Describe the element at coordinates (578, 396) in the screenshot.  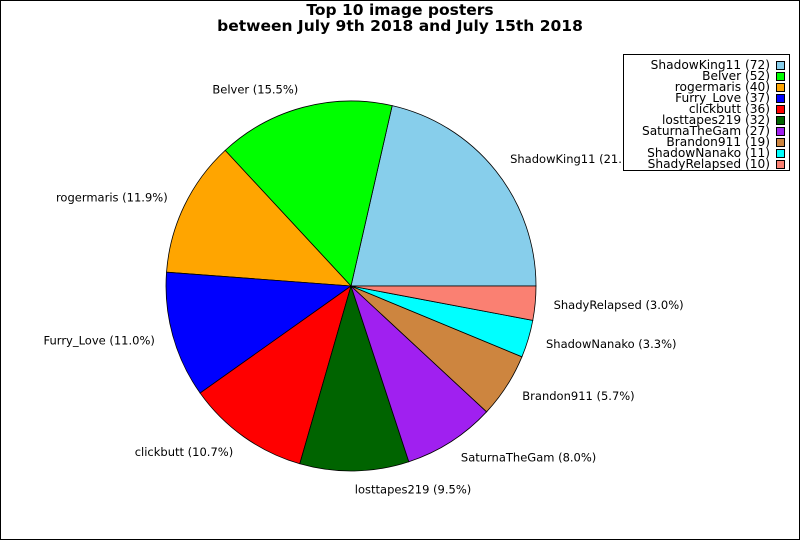
I see `slice-label-brandon911: Brandon911 (5.7%)` at that location.